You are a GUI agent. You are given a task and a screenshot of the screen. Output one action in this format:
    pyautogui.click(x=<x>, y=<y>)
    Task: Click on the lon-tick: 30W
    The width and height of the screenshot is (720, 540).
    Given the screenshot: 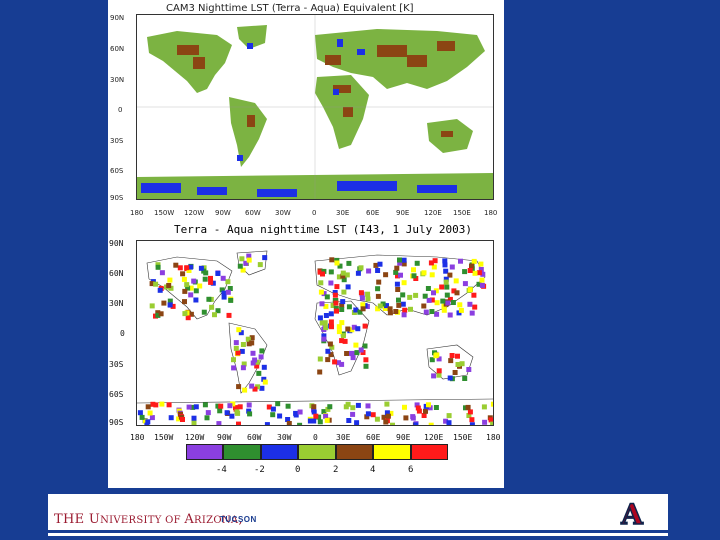 What is the action you would take?
    pyautogui.click(x=284, y=437)
    